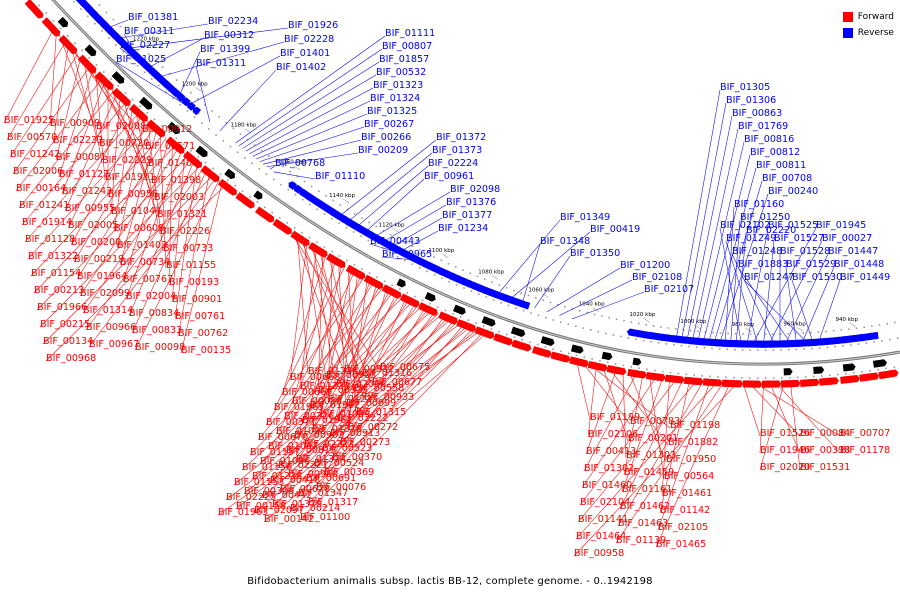  I want to click on forward-gene-label: BIF_00099, so click(371, 403).